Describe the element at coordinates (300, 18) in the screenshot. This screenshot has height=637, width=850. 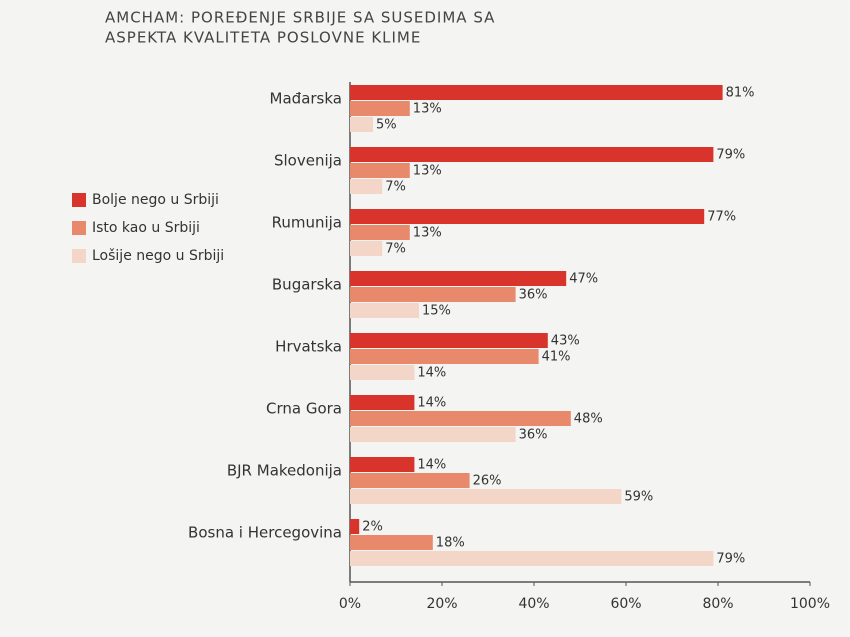
I see `chart-title: AMCHAM: POREĐENJE SRBIJE SA SUSEDIMA SA` at that location.